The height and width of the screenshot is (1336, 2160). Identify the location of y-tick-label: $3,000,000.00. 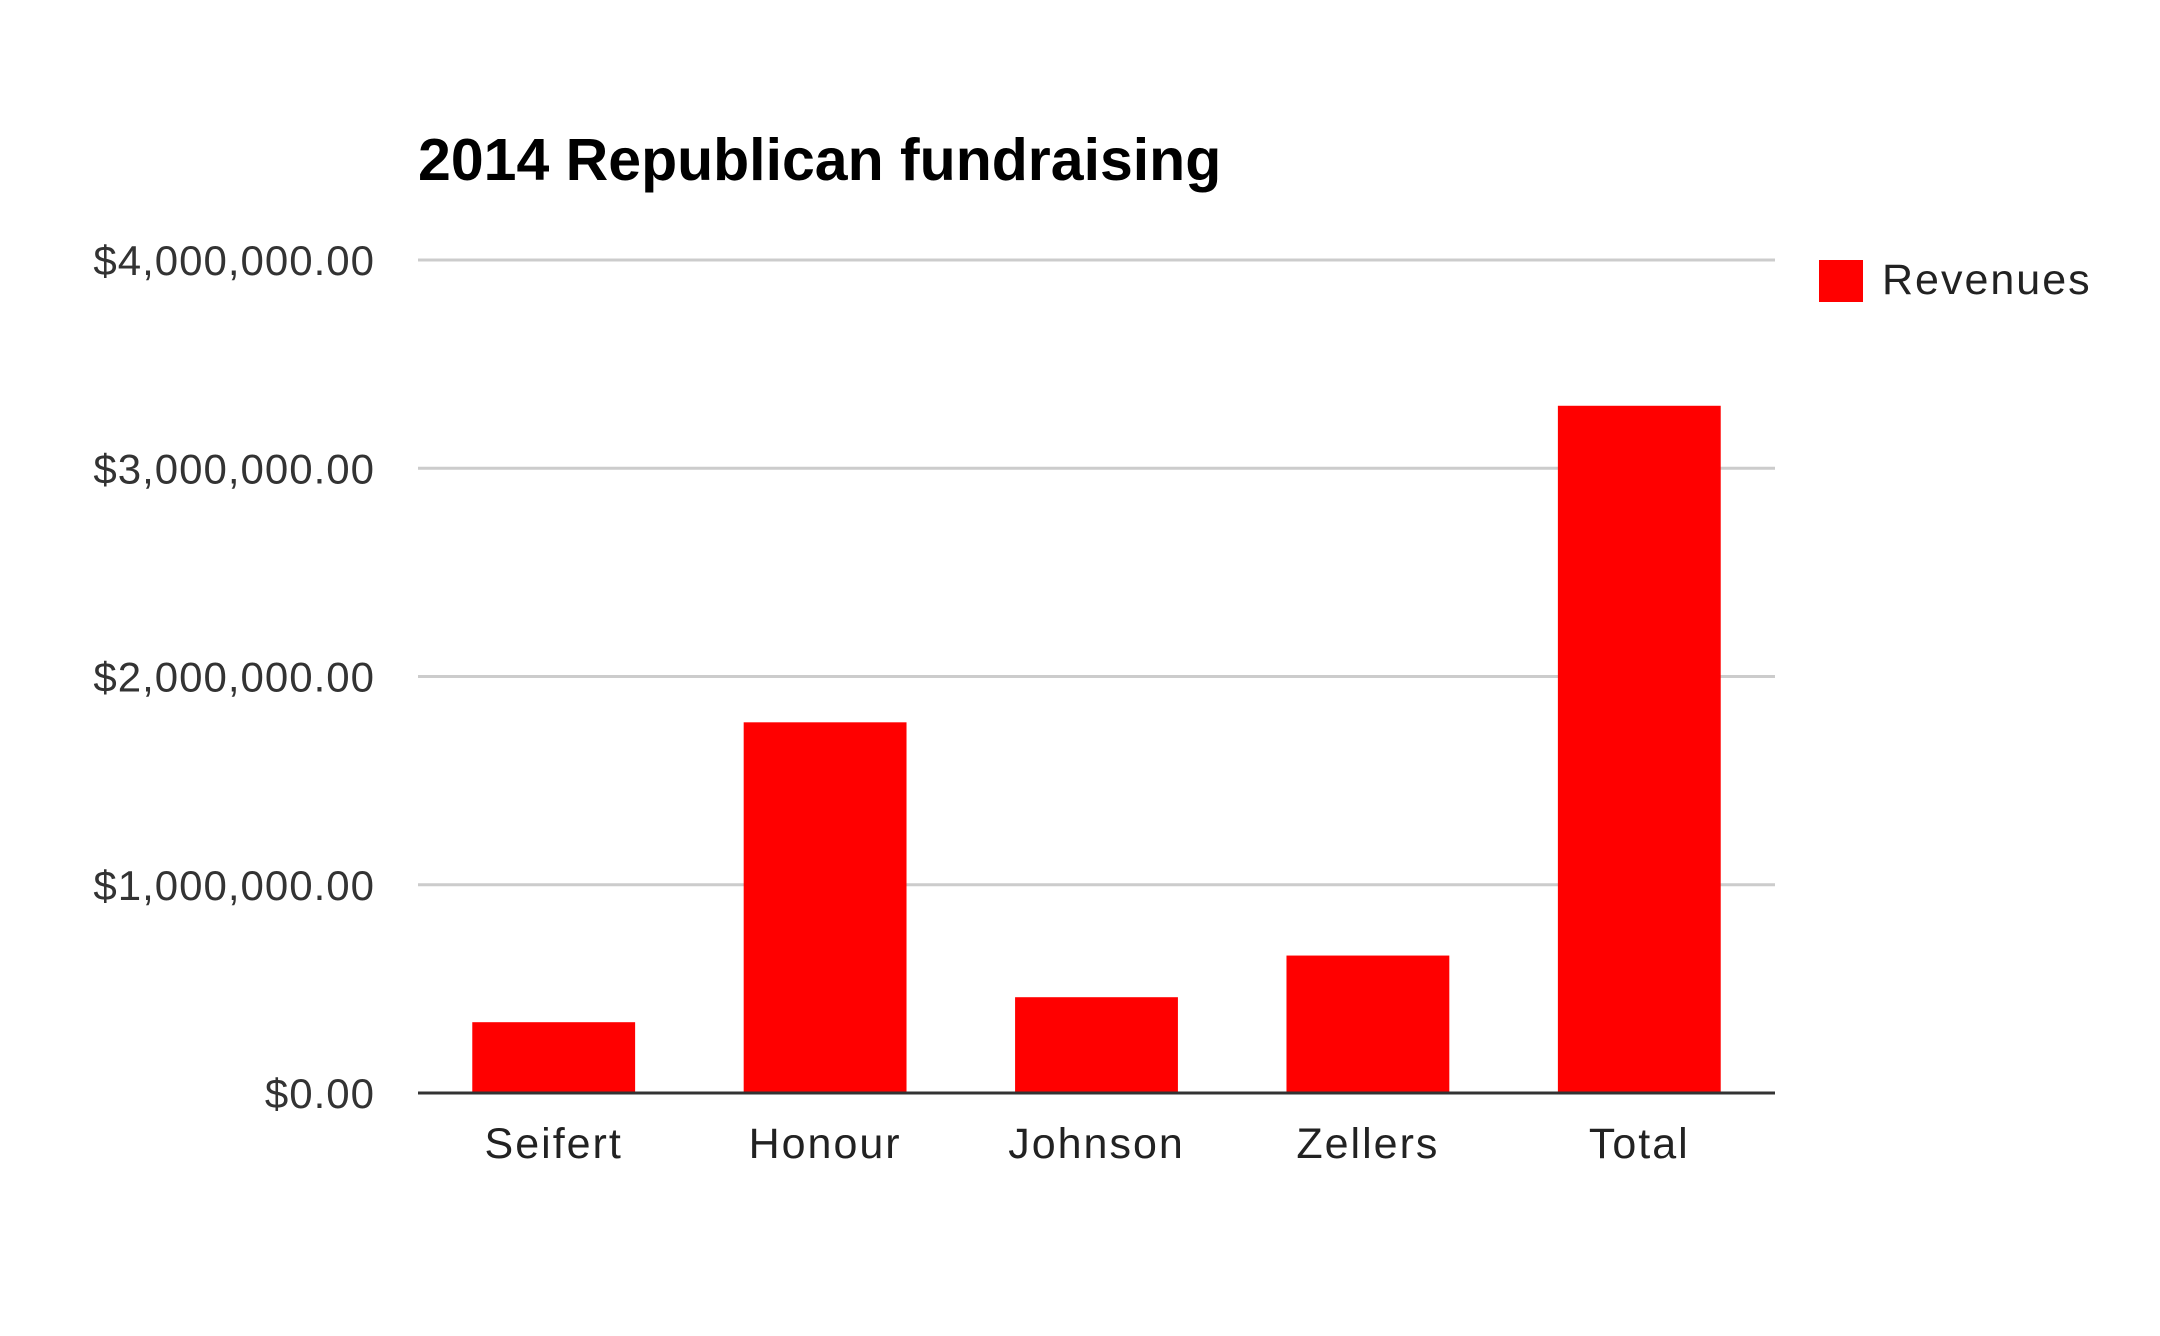
(234, 468).